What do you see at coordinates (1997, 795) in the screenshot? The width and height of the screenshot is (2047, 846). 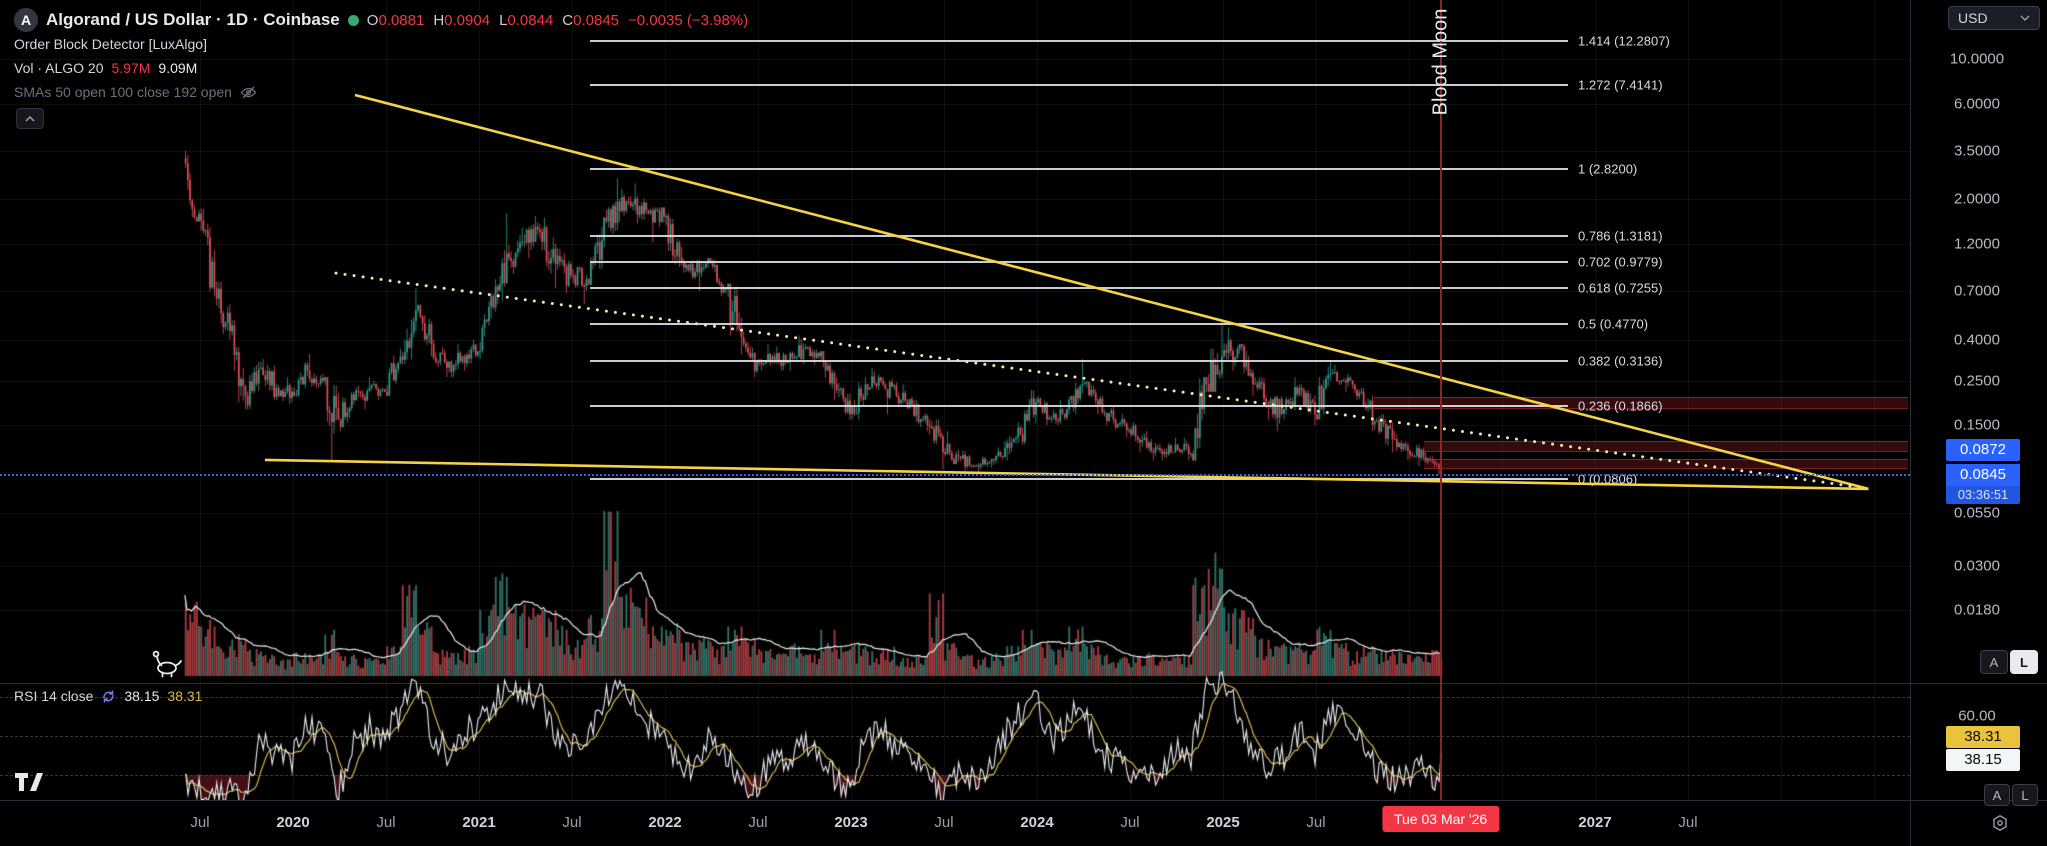 I see `rsi-auto-scale-button: A` at bounding box center [1997, 795].